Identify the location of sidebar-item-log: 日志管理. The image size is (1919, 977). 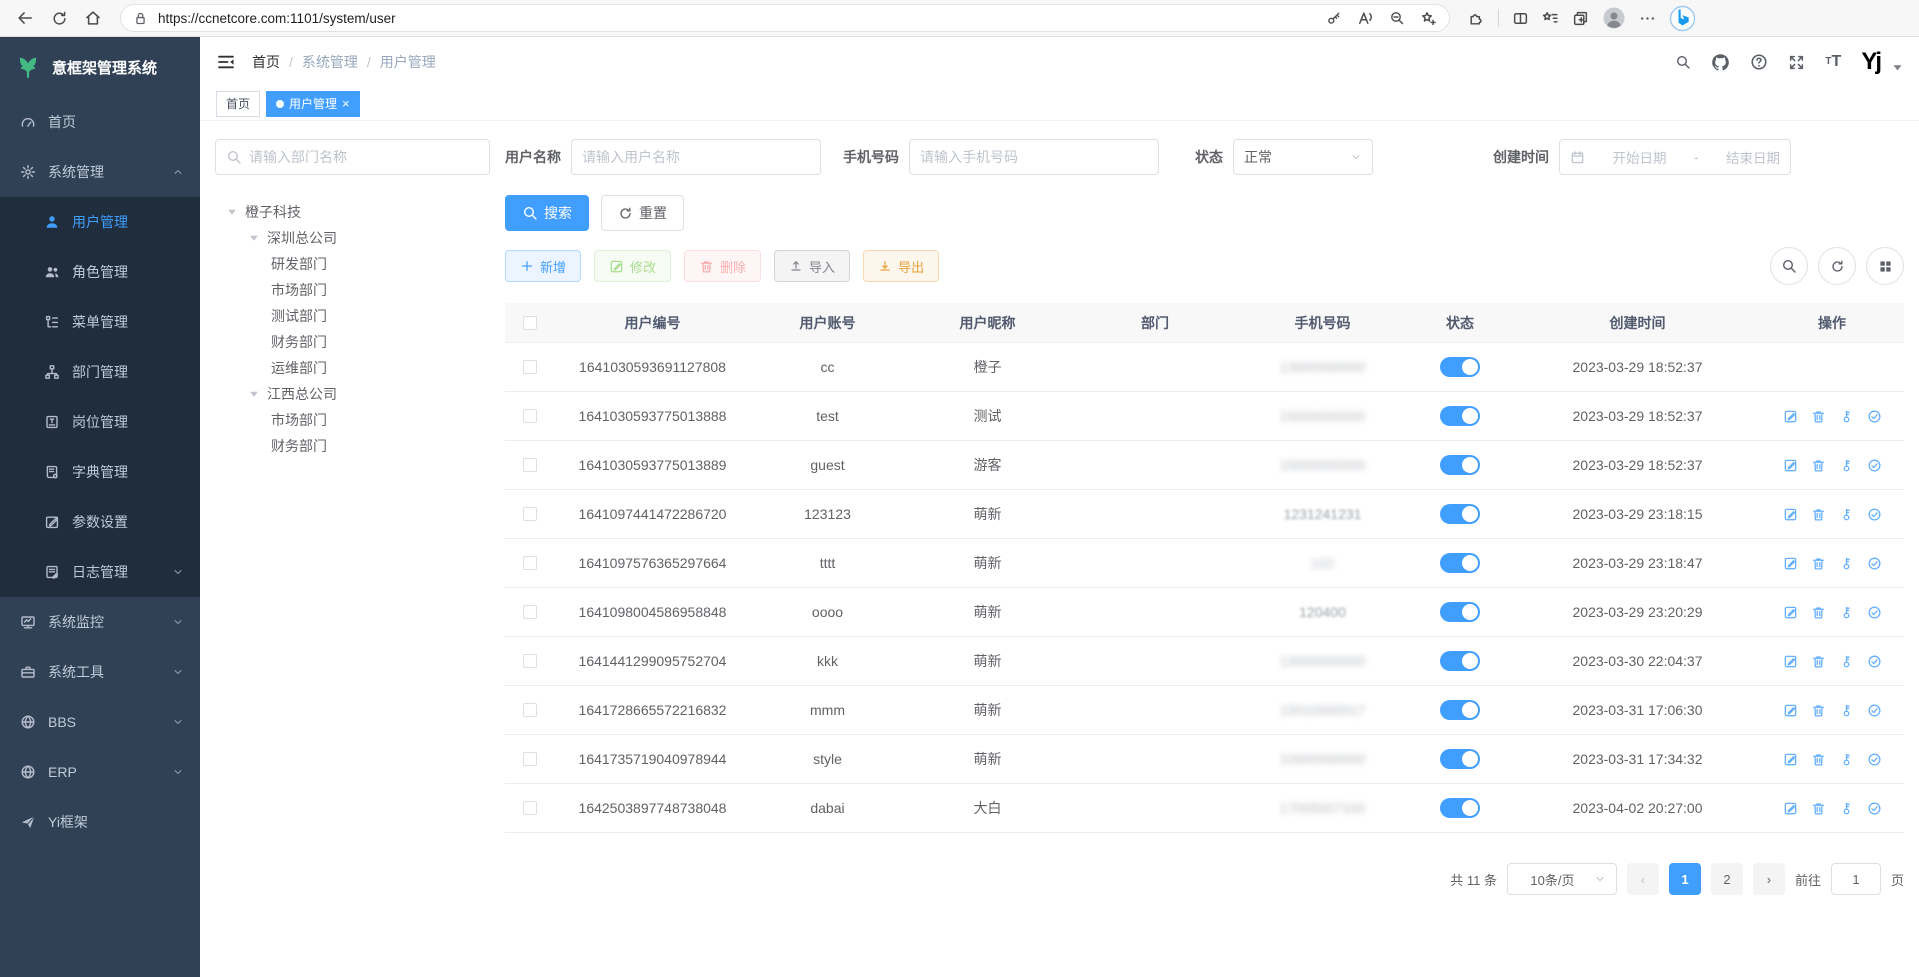
(100, 572).